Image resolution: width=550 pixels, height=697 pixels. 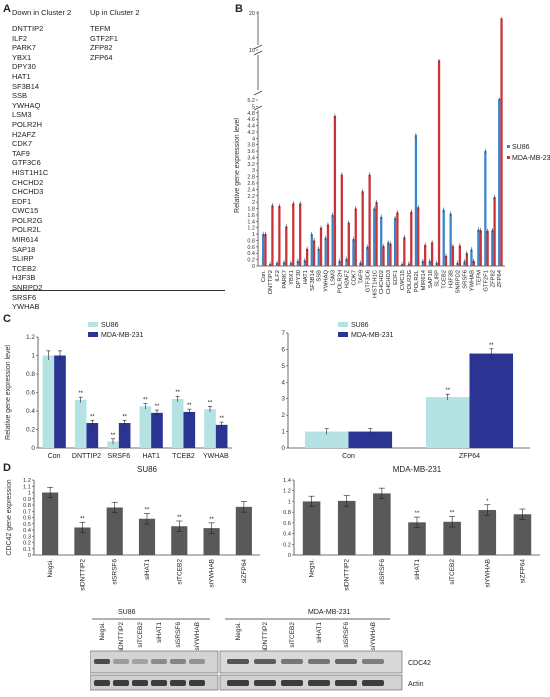 I want to click on x-tick-label: DNTTIP2, so click(x=271, y=282).